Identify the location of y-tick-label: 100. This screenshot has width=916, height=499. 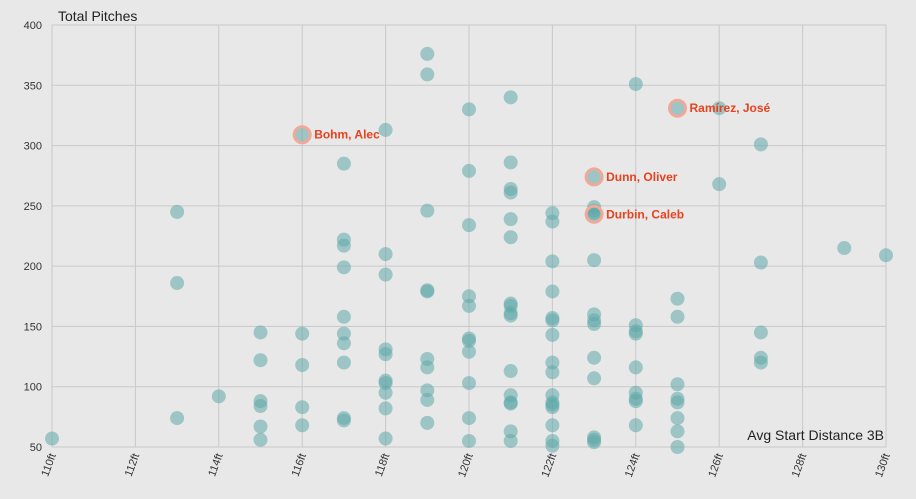
(33, 388).